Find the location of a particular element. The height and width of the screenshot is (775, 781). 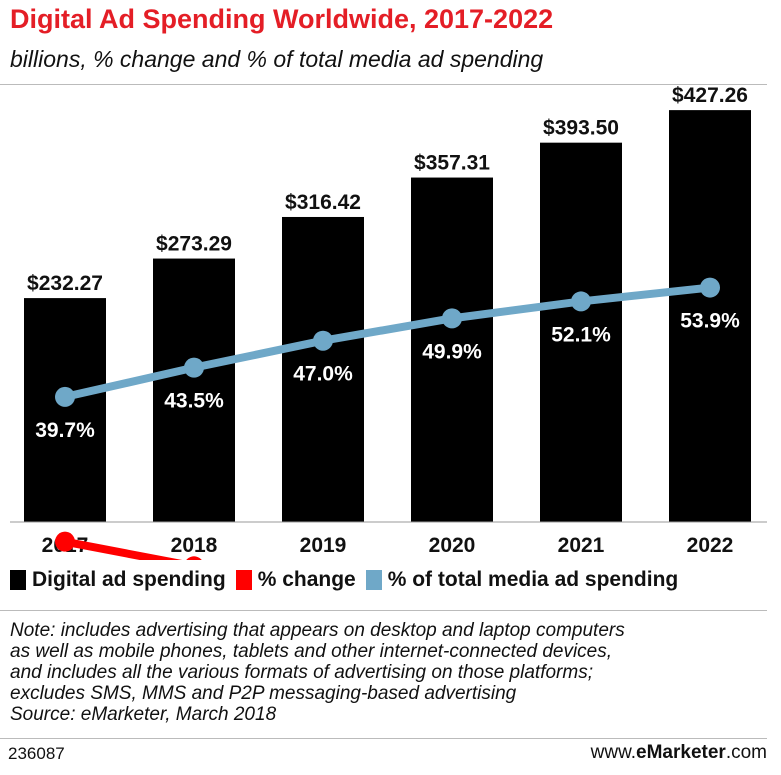

bar-value-label: $273.29 is located at coordinates (194, 244).